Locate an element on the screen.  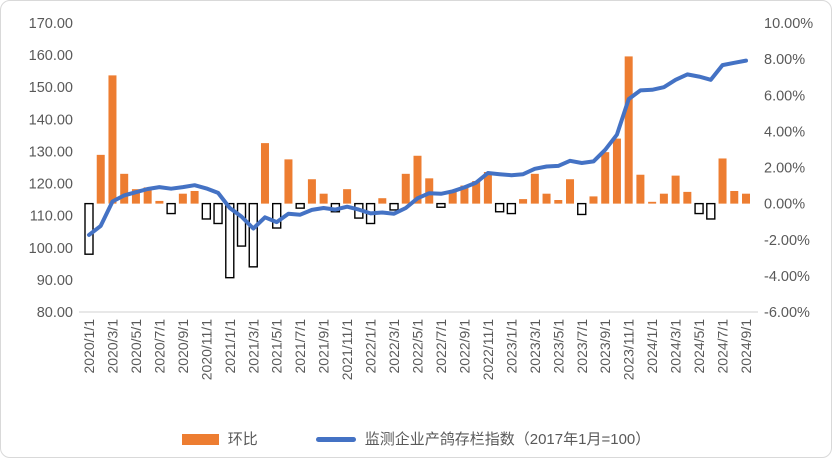
x-axis-tick: 2022/5/1 is located at coordinates (418, 346).